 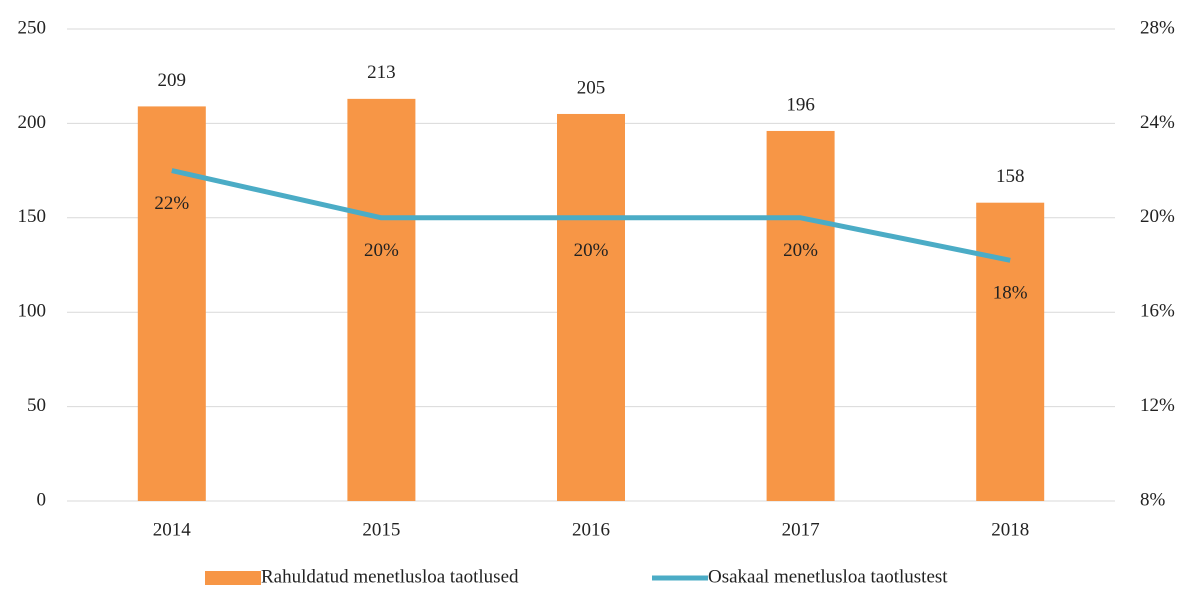 I want to click on x-tick-label: 2015, so click(x=381, y=529).